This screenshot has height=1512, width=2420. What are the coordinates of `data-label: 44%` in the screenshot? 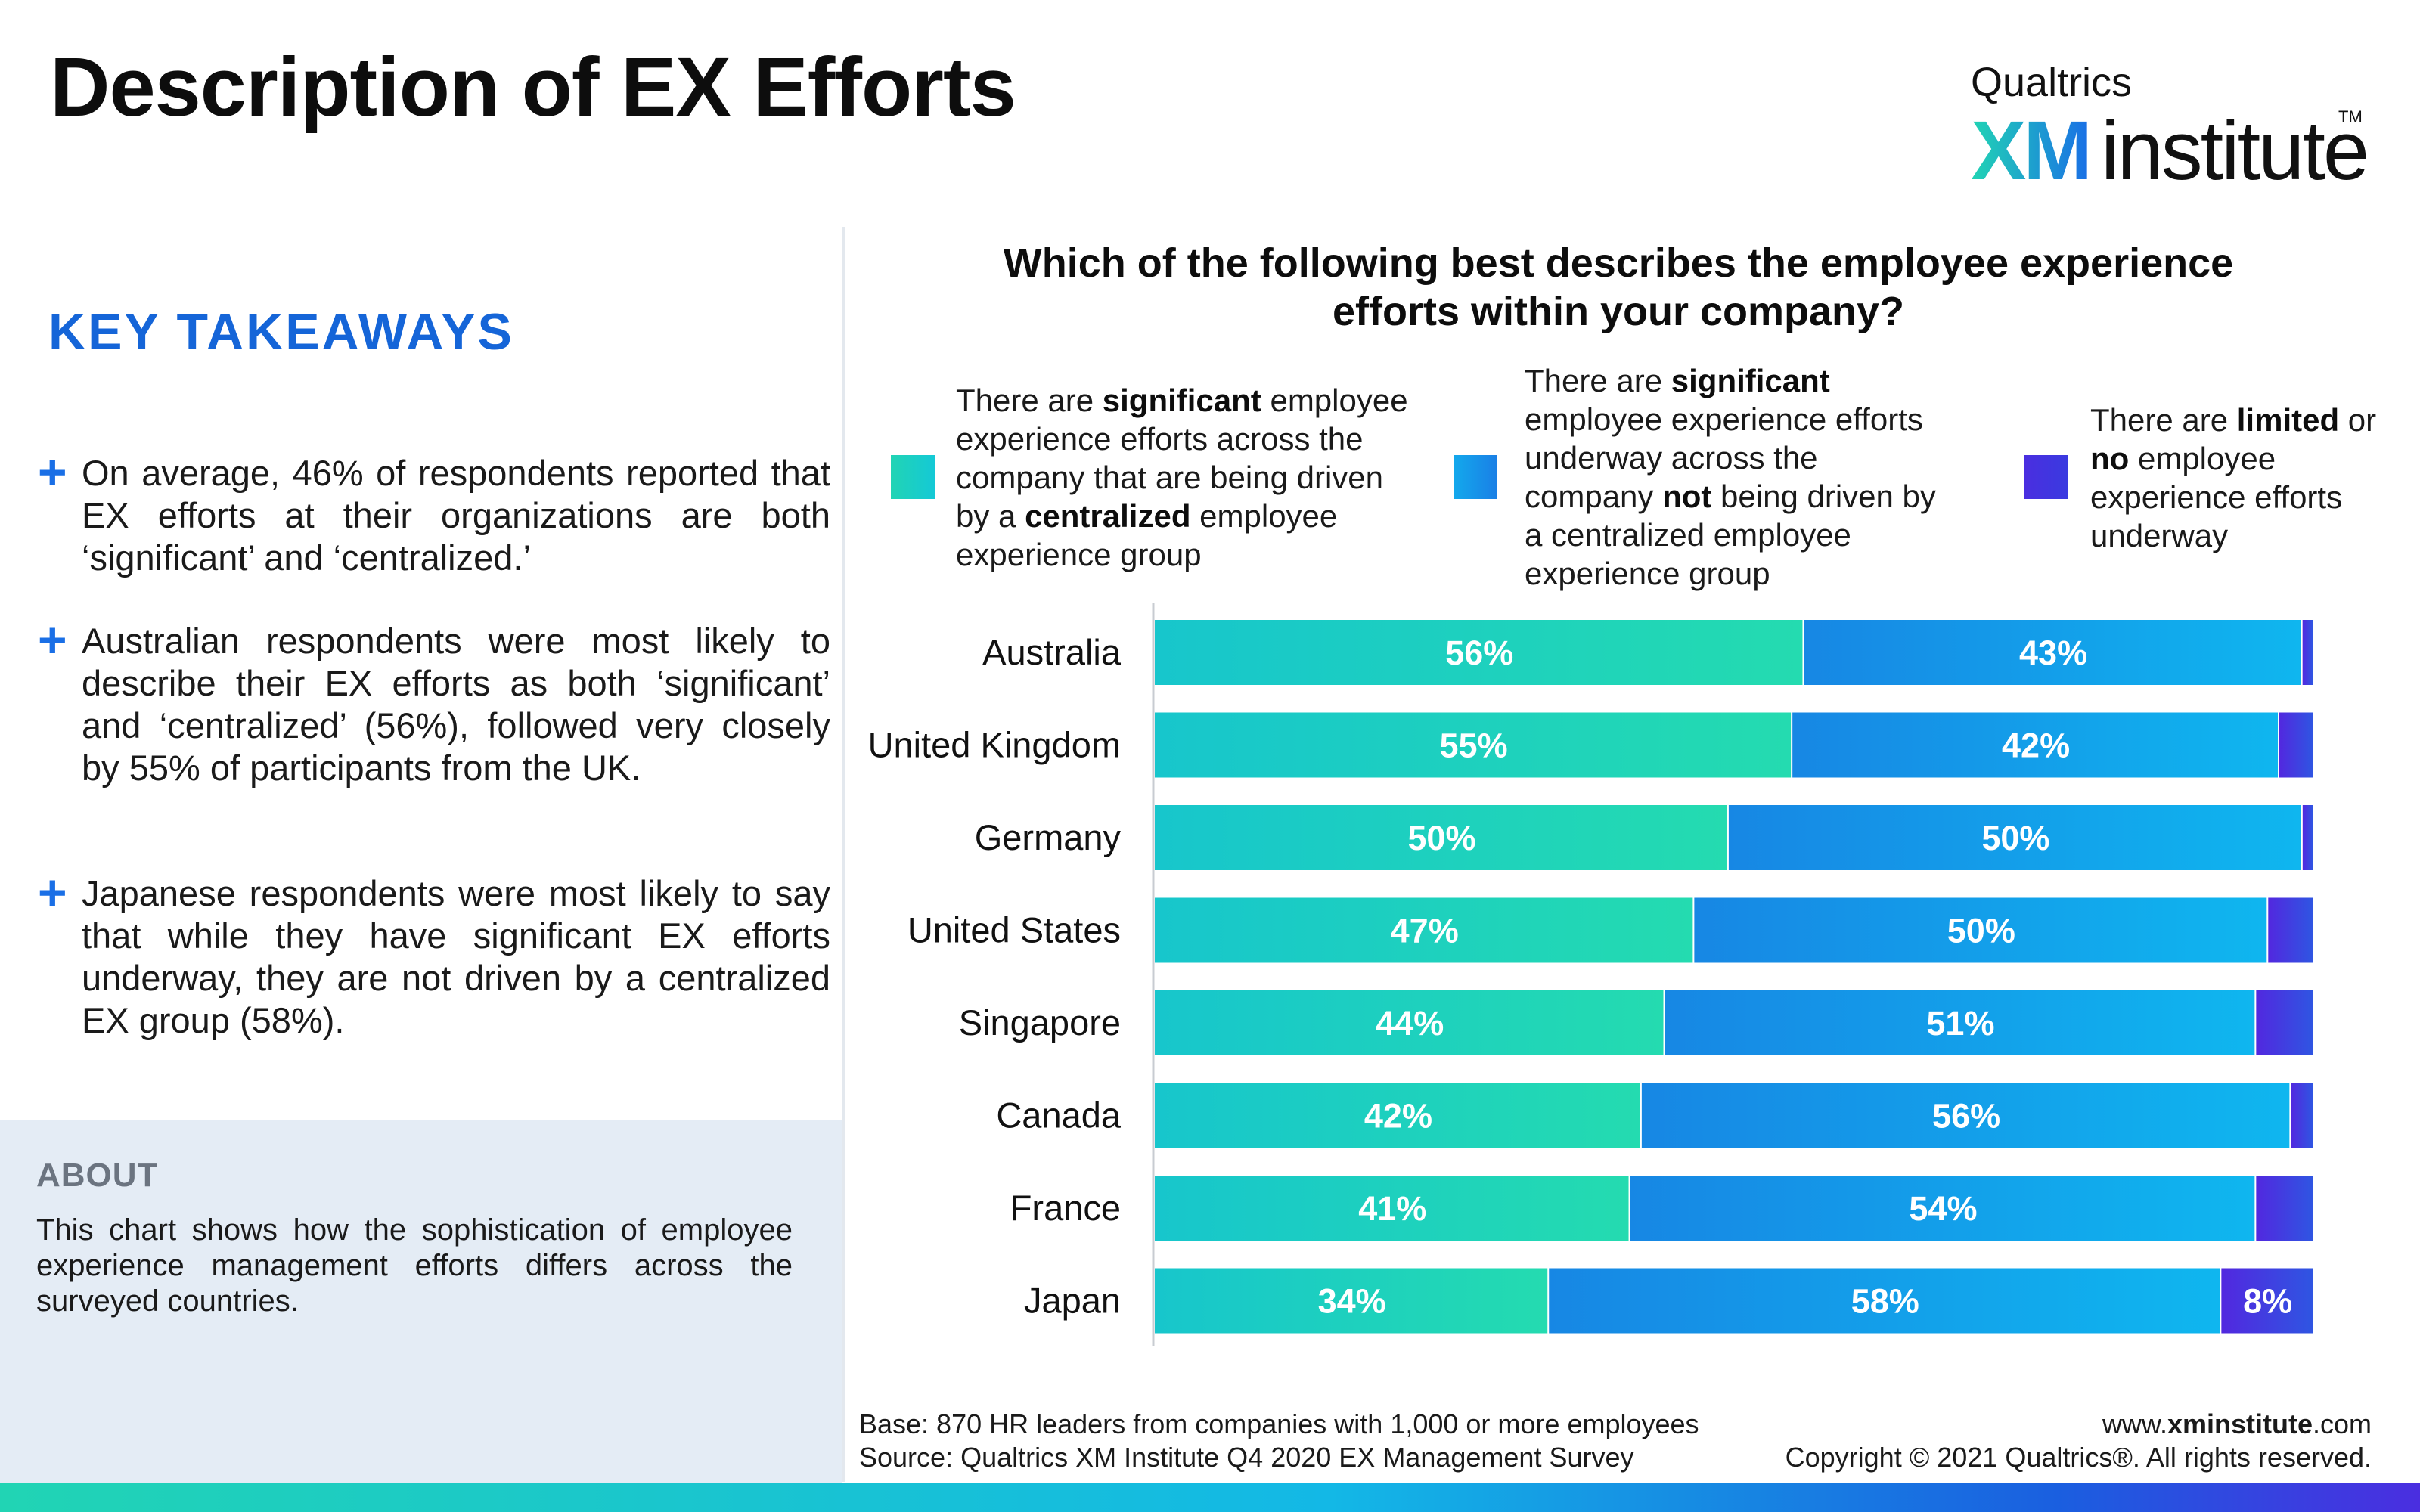 It's located at (1410, 1024).